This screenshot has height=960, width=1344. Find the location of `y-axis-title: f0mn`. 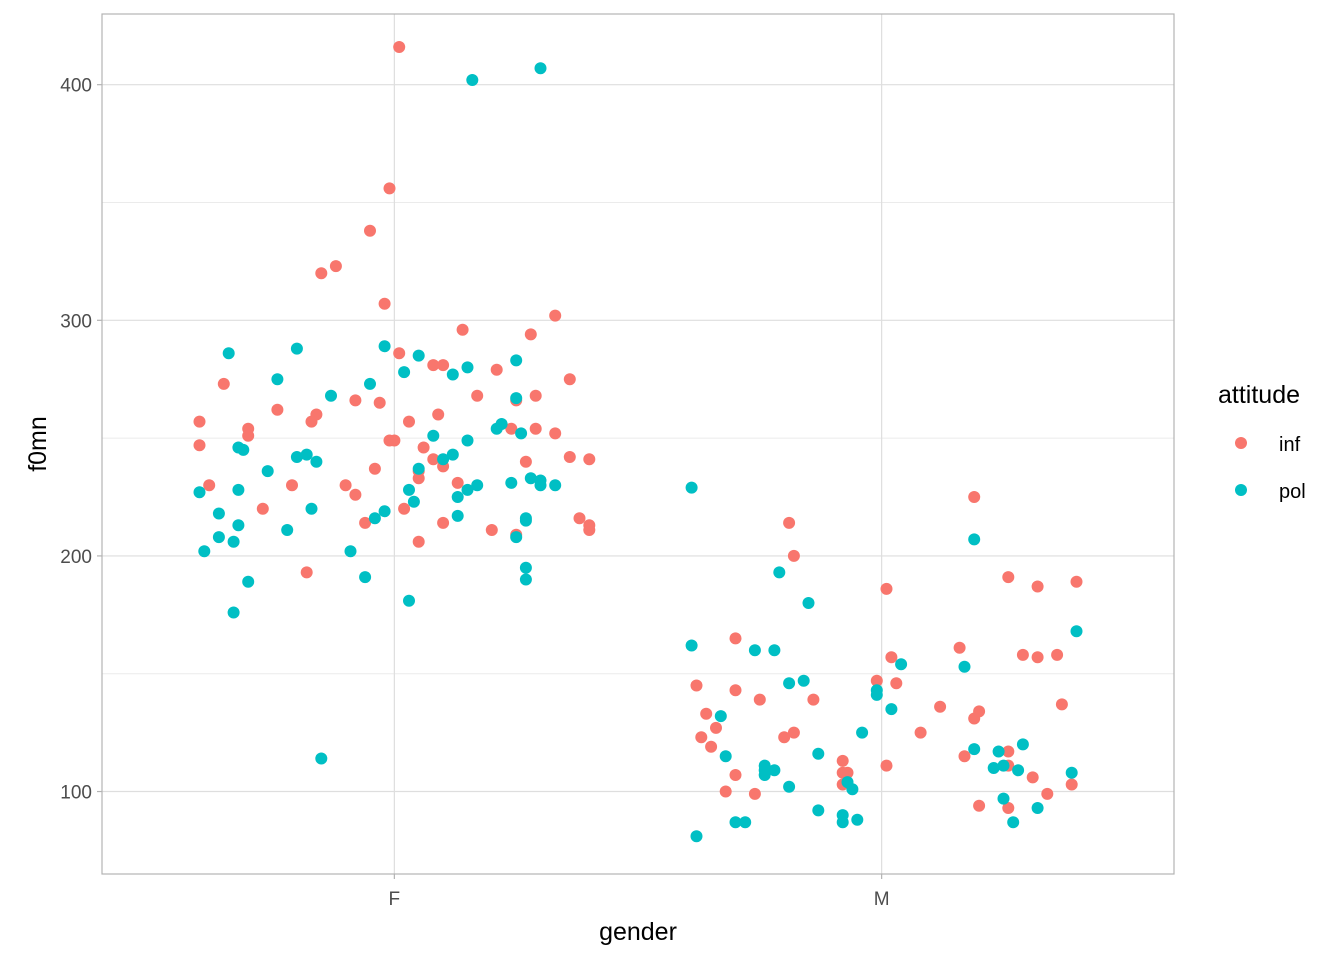

y-axis-title: f0mn is located at coordinates (38, 444).